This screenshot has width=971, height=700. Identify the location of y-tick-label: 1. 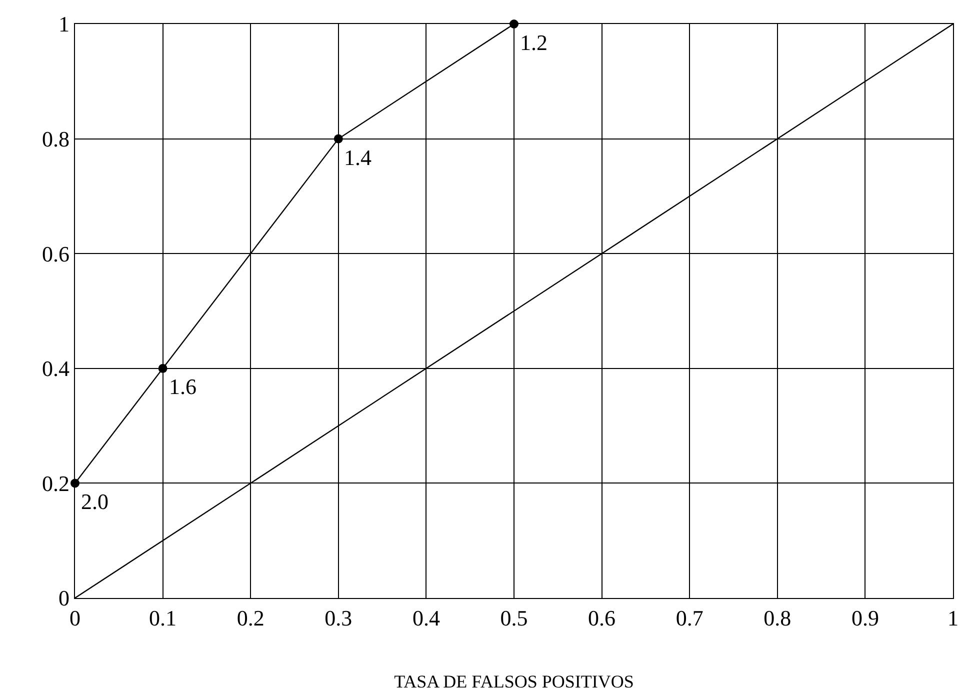
(64, 24).